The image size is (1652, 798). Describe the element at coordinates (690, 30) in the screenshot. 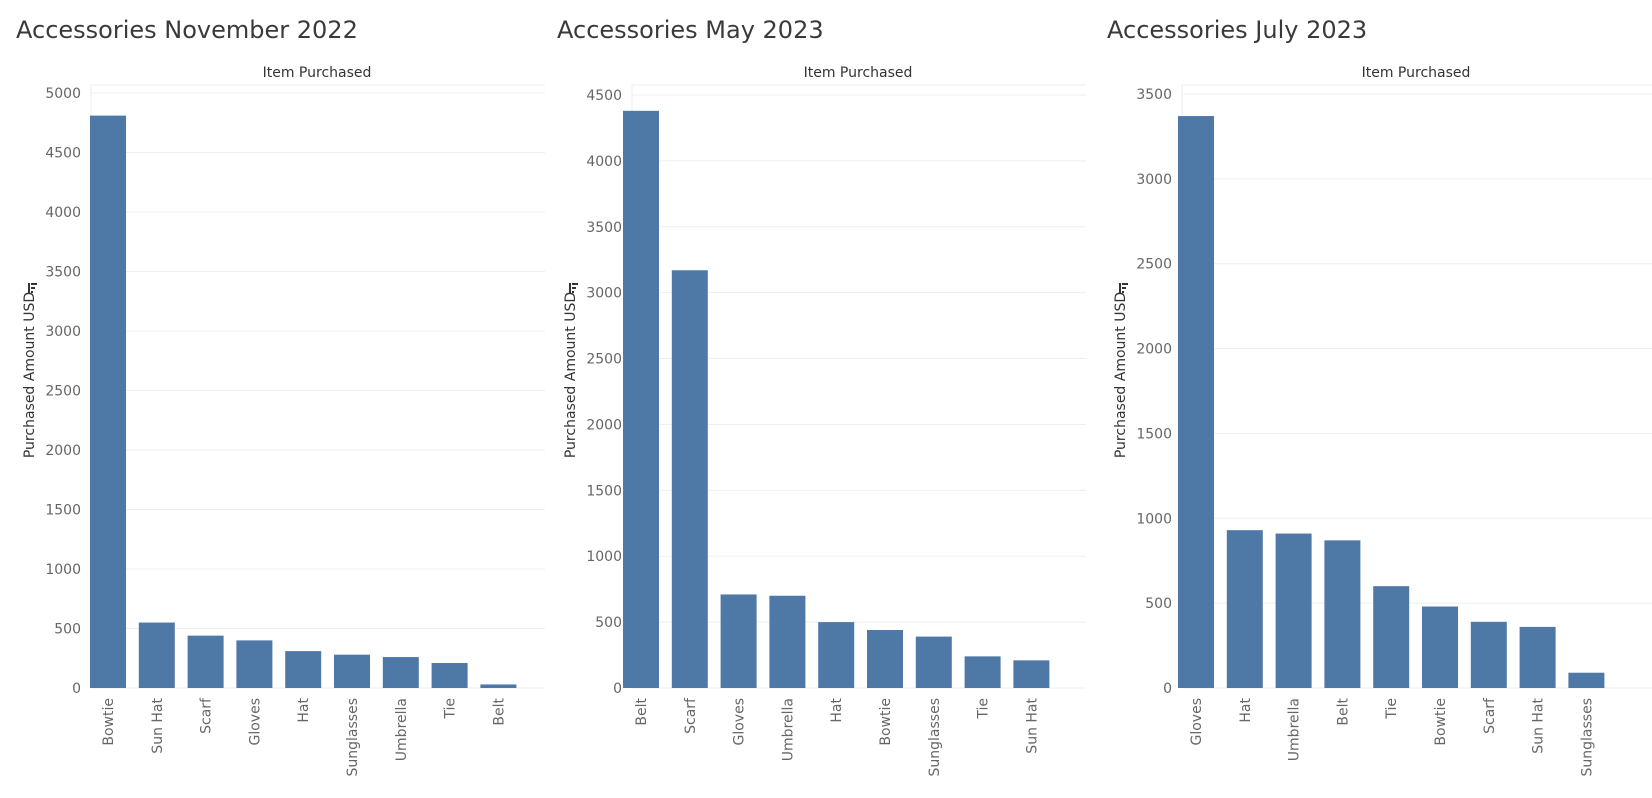

I see `chart-title: Accessories May 2023` at that location.